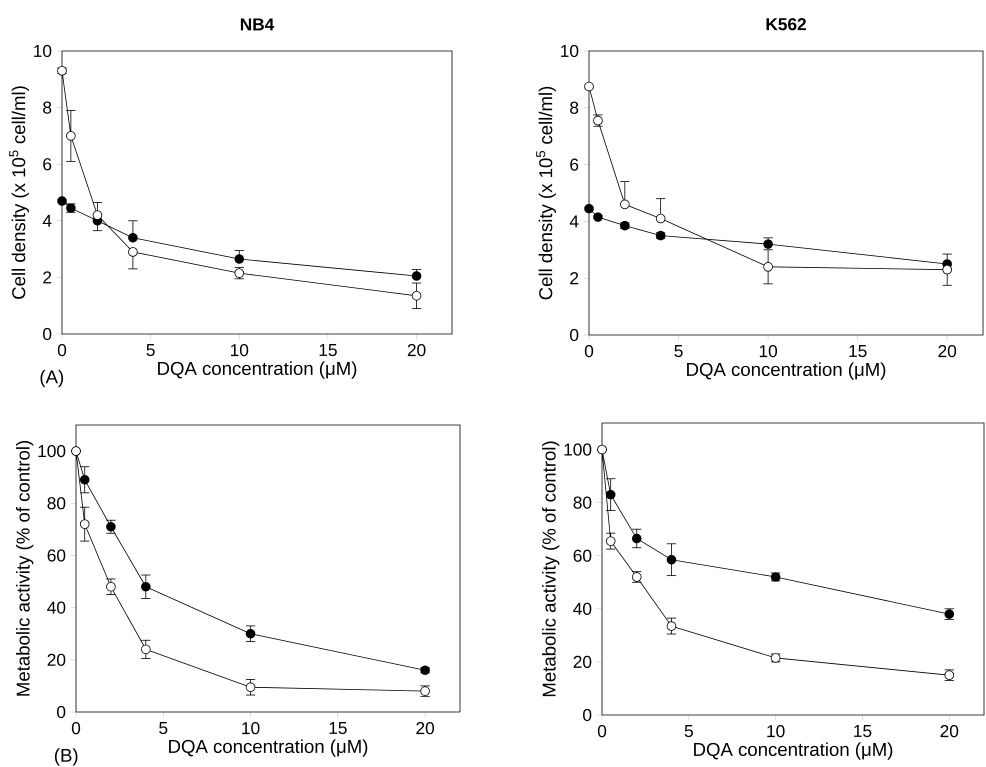  Describe the element at coordinates (66, 757) in the screenshot. I see `text: (B)` at that location.